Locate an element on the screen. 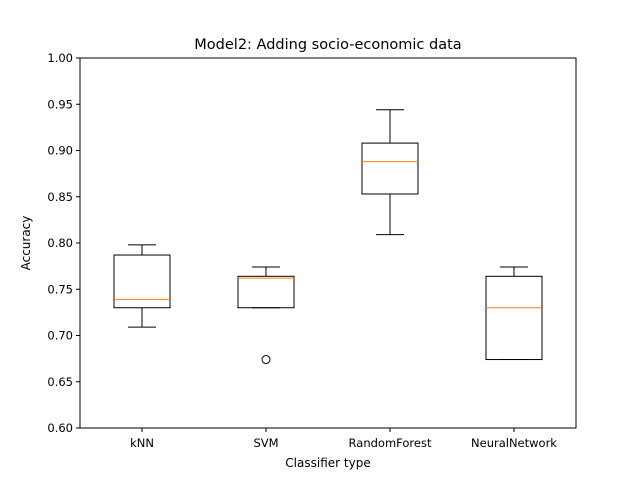  chart-title: Model2: Adding socio-economic data is located at coordinates (327, 45).